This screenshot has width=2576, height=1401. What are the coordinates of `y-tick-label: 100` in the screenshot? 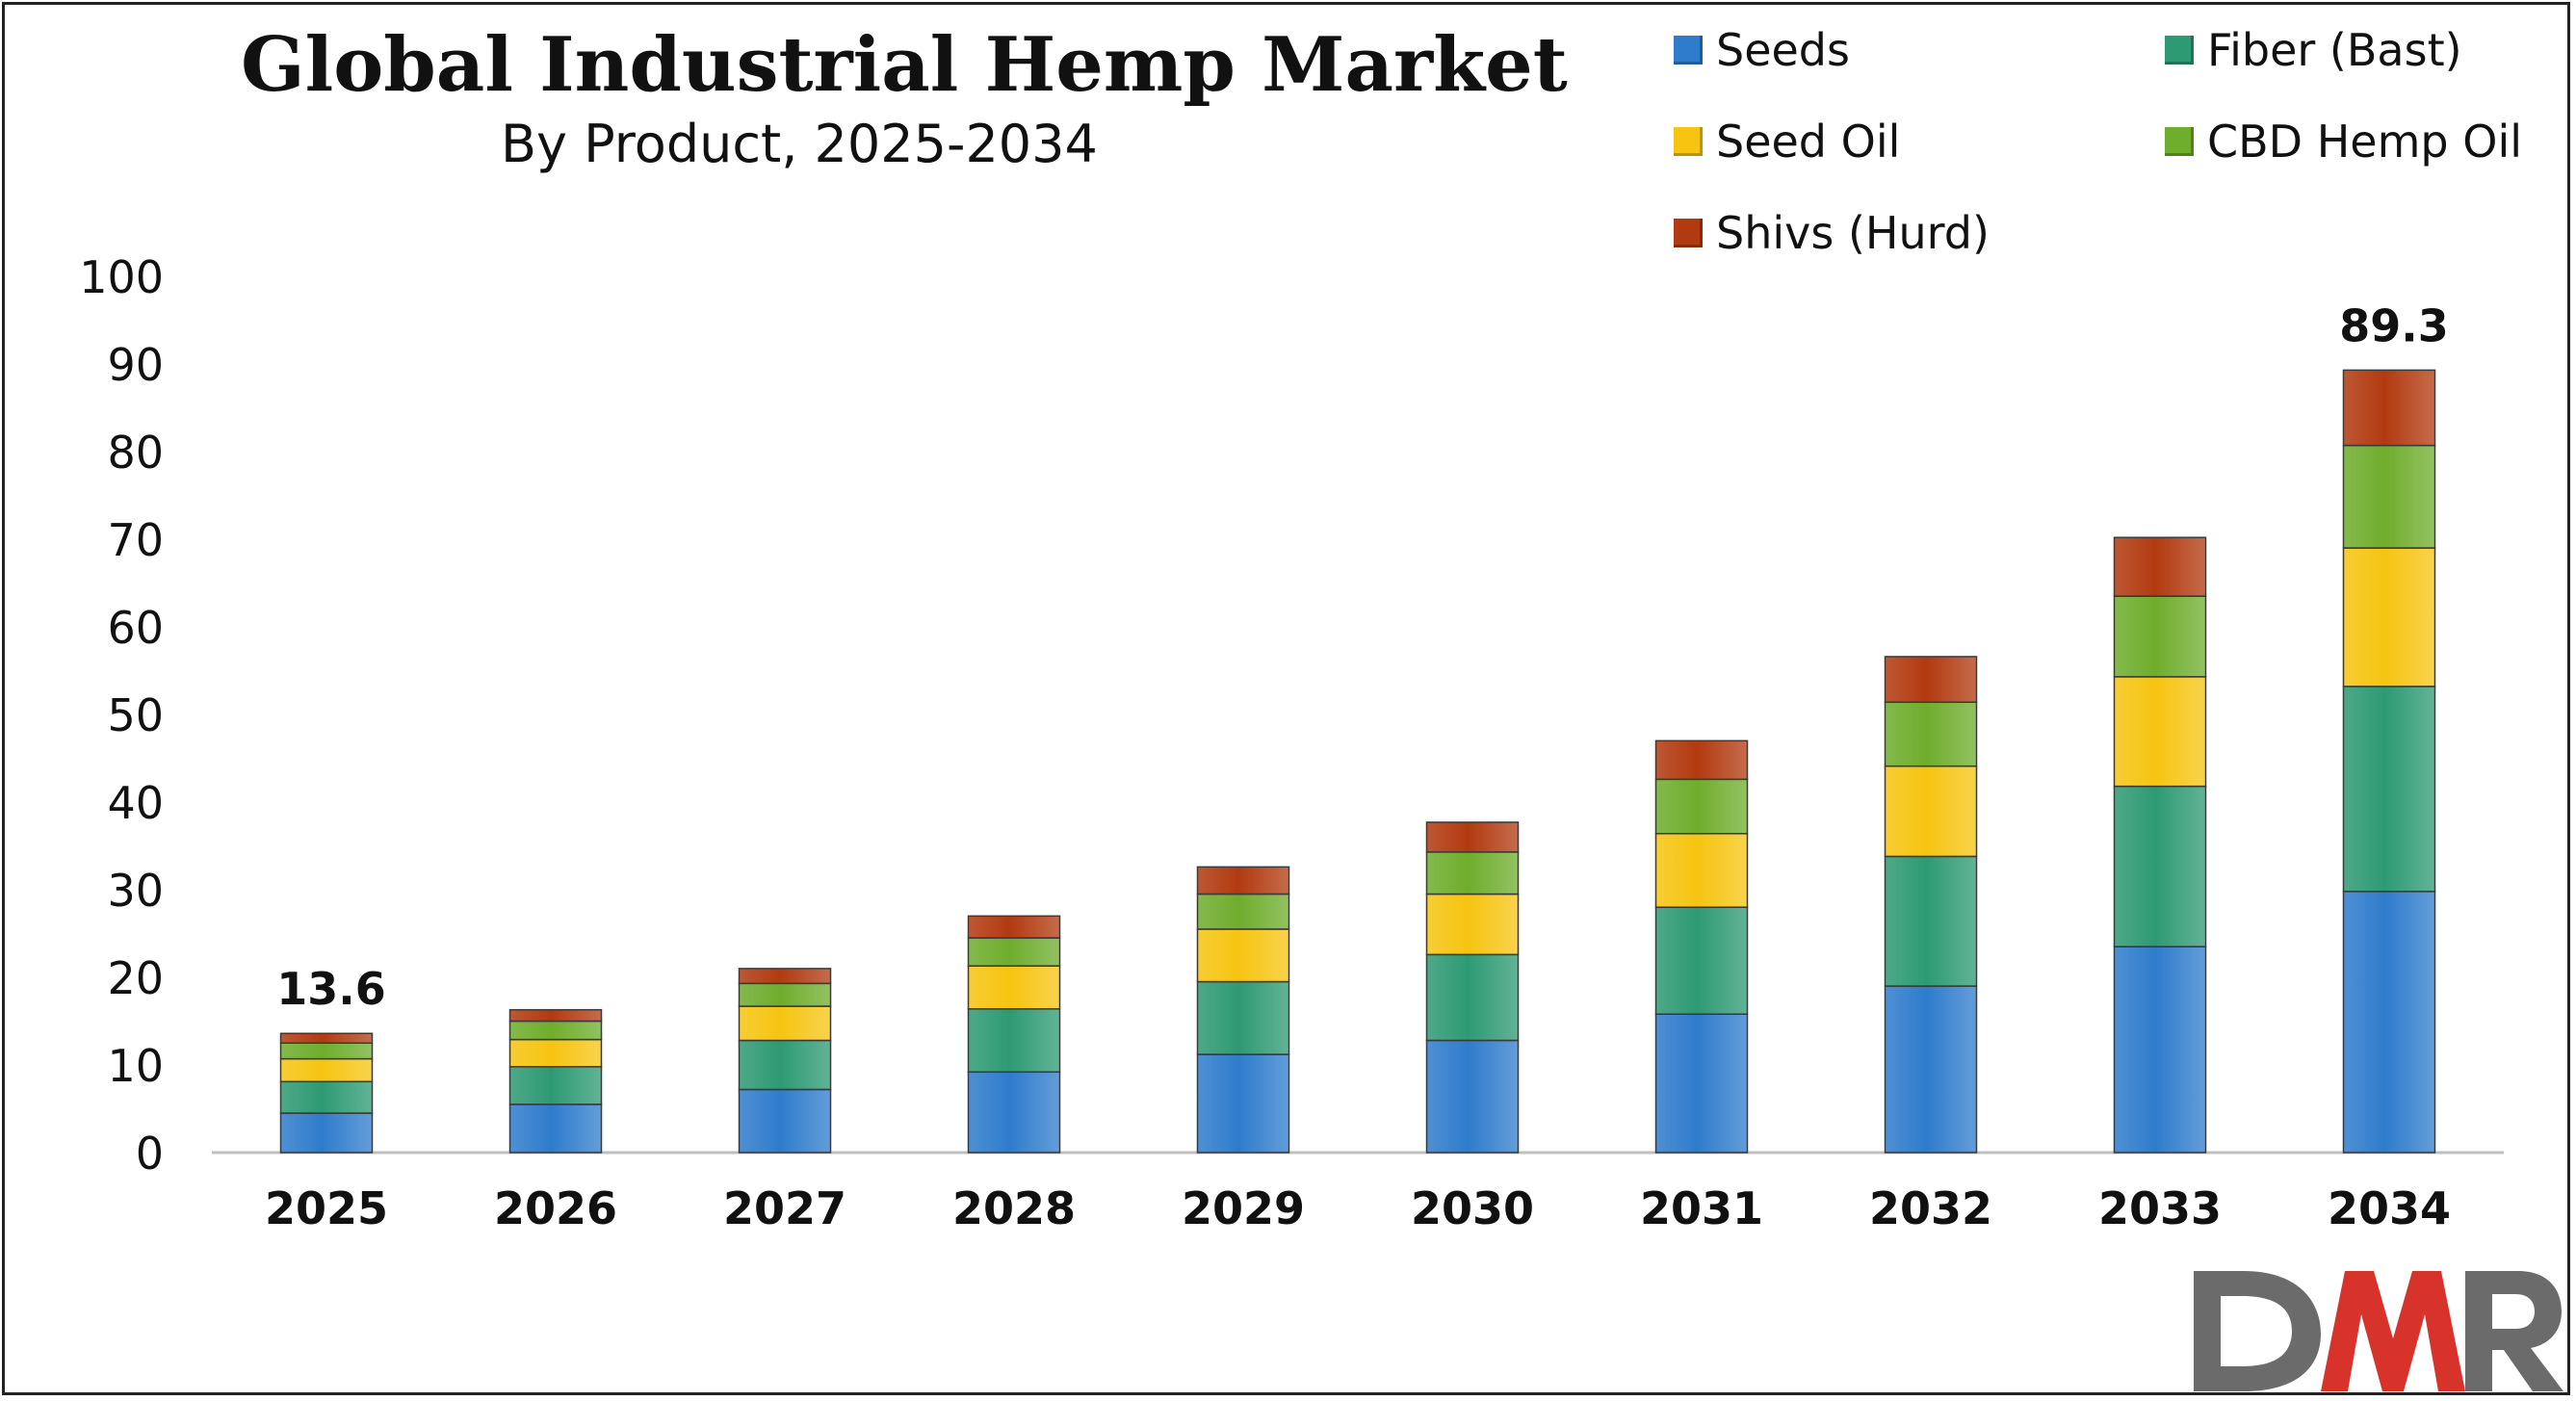 It's located at (121, 277).